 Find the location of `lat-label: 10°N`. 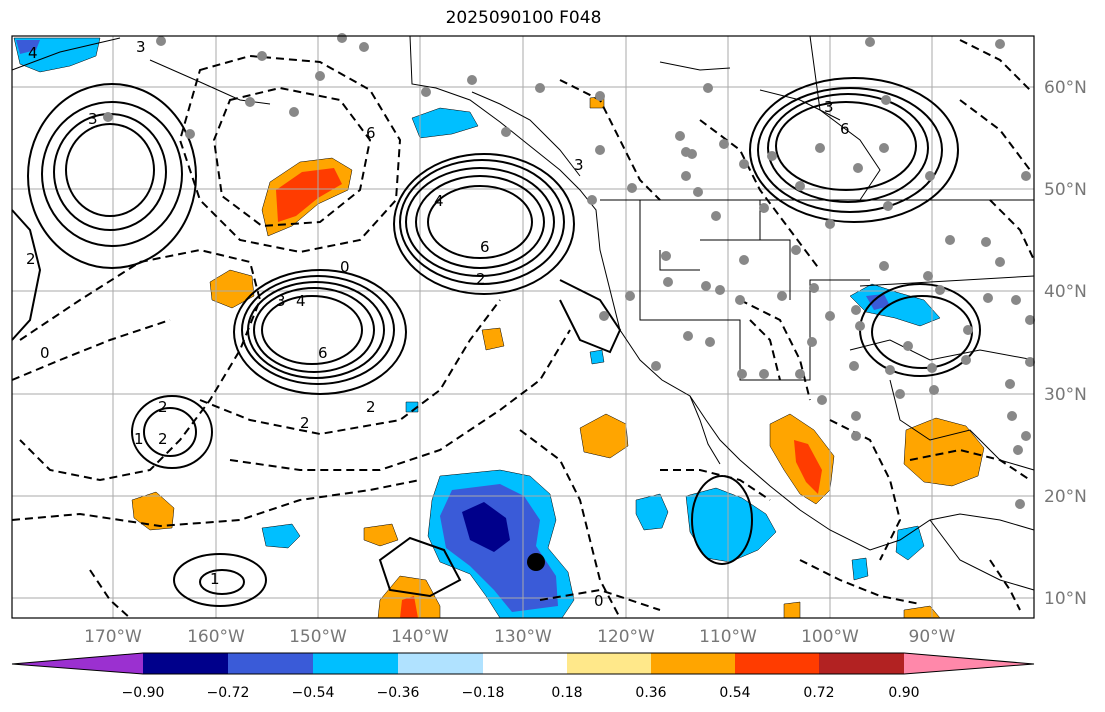

lat-label: 10°N is located at coordinates (1065, 599).